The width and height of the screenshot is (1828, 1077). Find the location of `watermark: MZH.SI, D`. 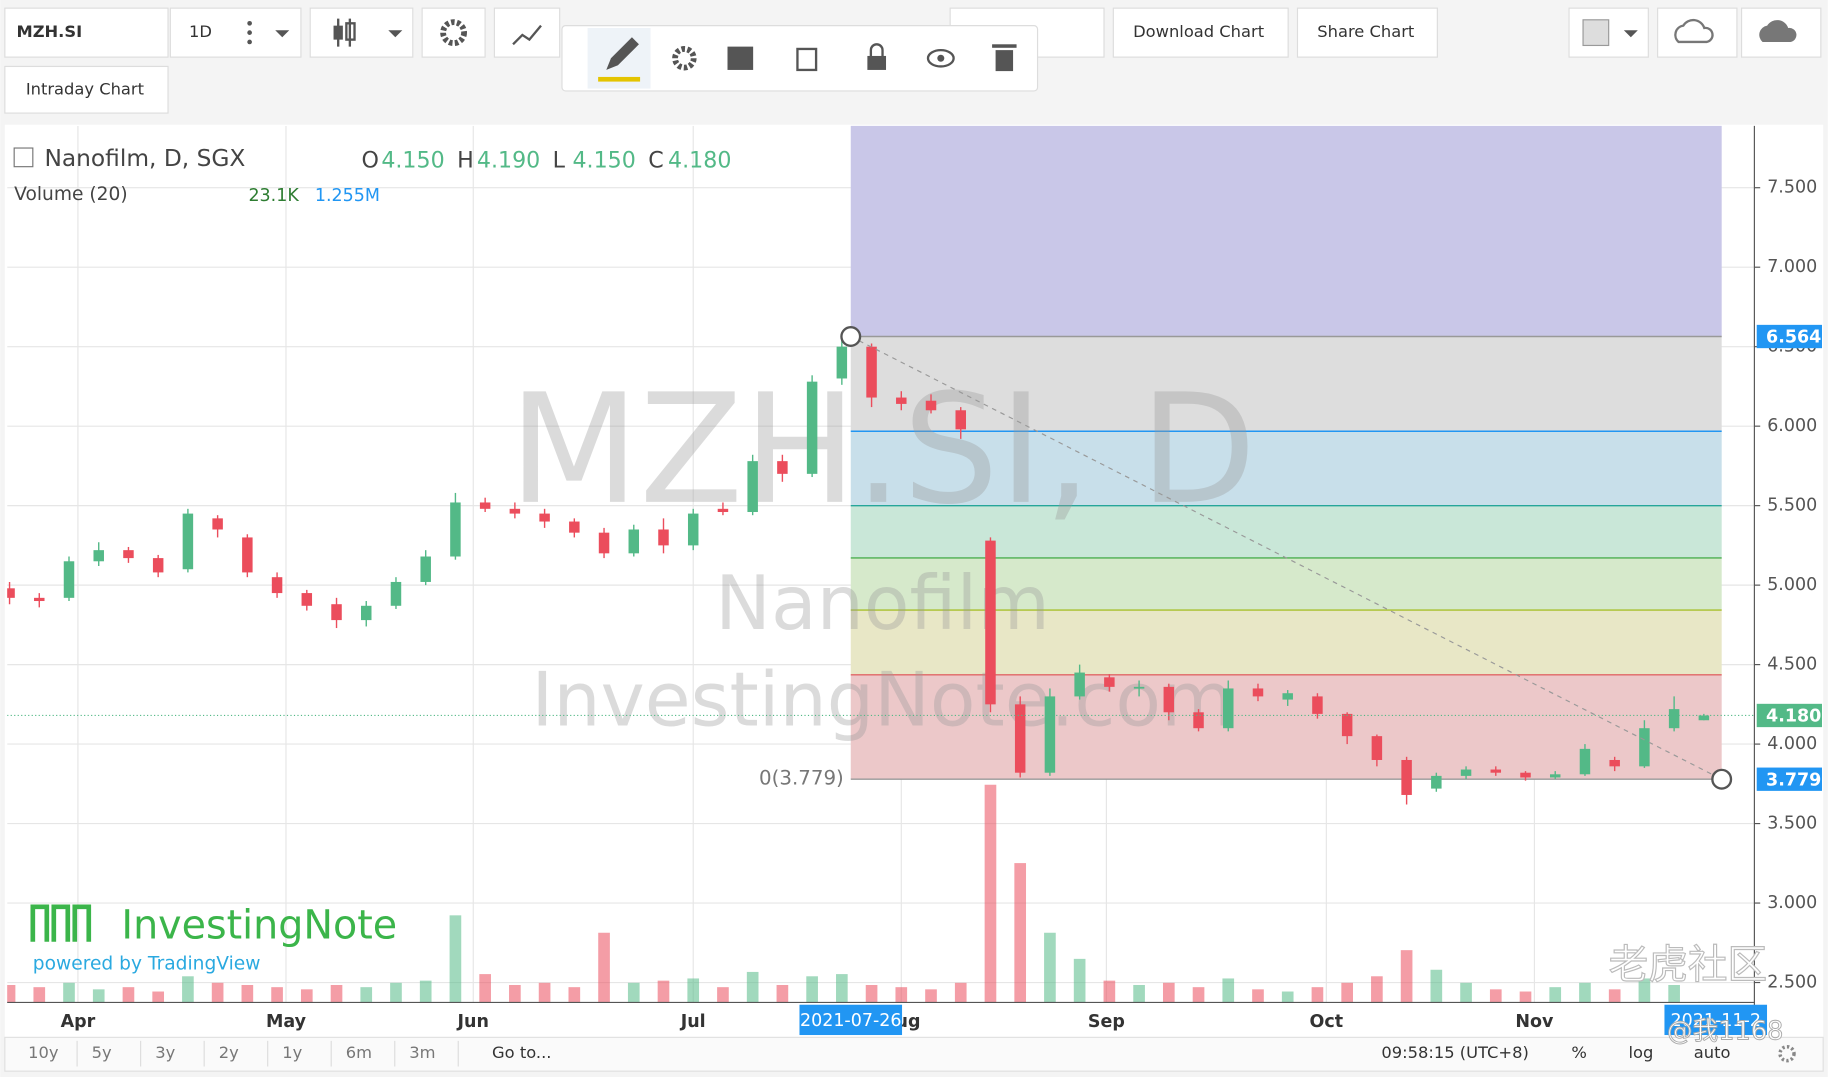

watermark: MZH.SI, D is located at coordinates (883, 449).